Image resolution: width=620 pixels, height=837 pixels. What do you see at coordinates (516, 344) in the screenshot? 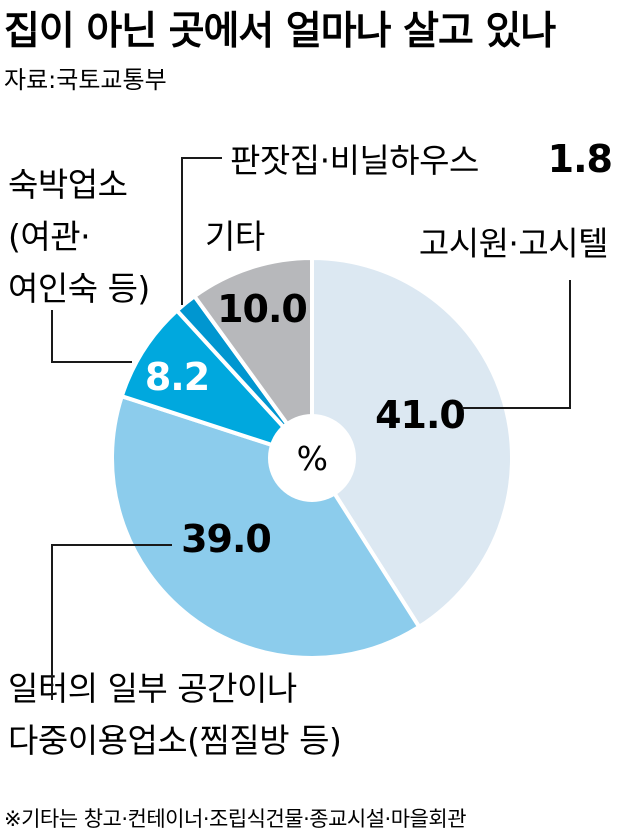
I see `leader-line-gosiwon` at bounding box center [516, 344].